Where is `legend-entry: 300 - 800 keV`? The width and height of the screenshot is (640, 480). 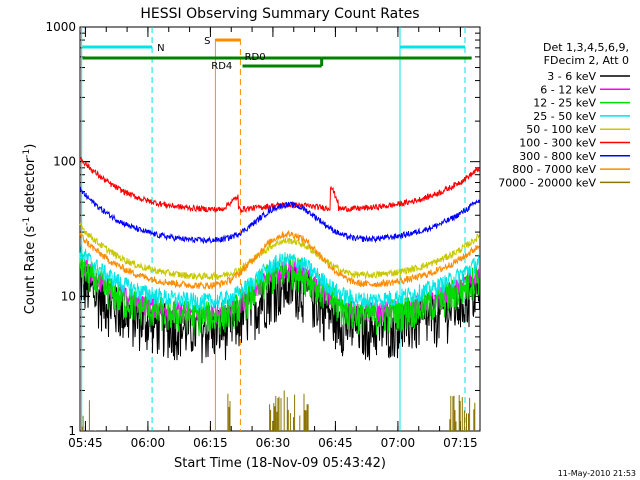
legend-entry: 300 - 800 keV is located at coordinates (557, 156).